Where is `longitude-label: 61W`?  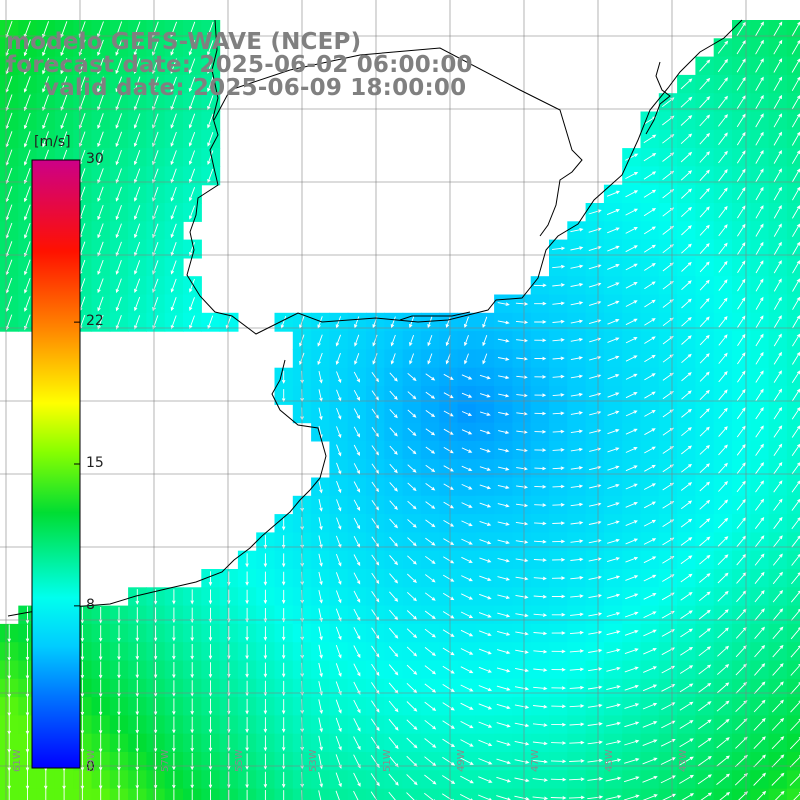
longitude-label: 61W is located at coordinates (17, 760).